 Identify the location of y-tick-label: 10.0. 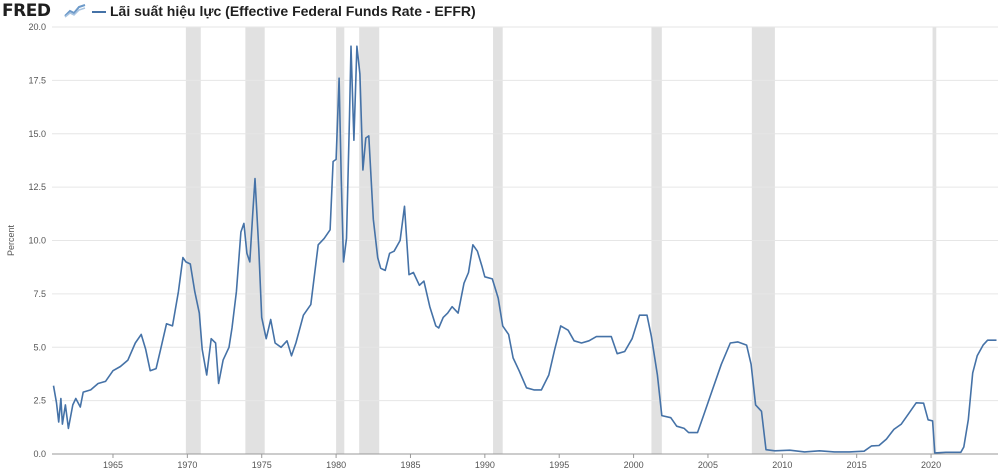
(37, 241).